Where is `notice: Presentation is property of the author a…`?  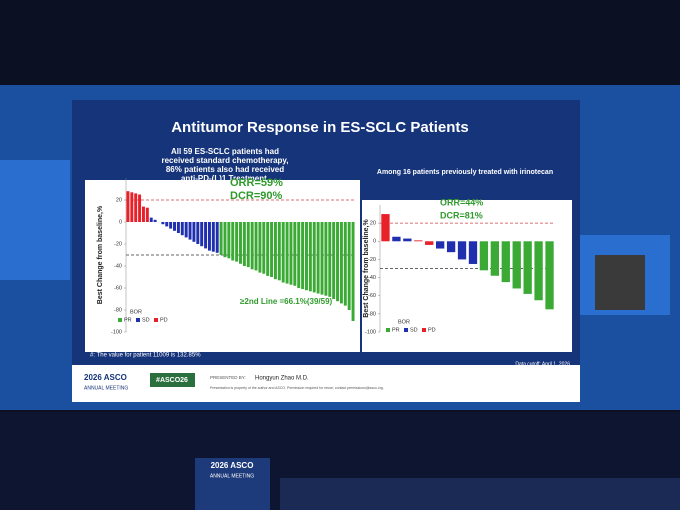
notice: Presentation is property of the author a… is located at coordinates (297, 388).